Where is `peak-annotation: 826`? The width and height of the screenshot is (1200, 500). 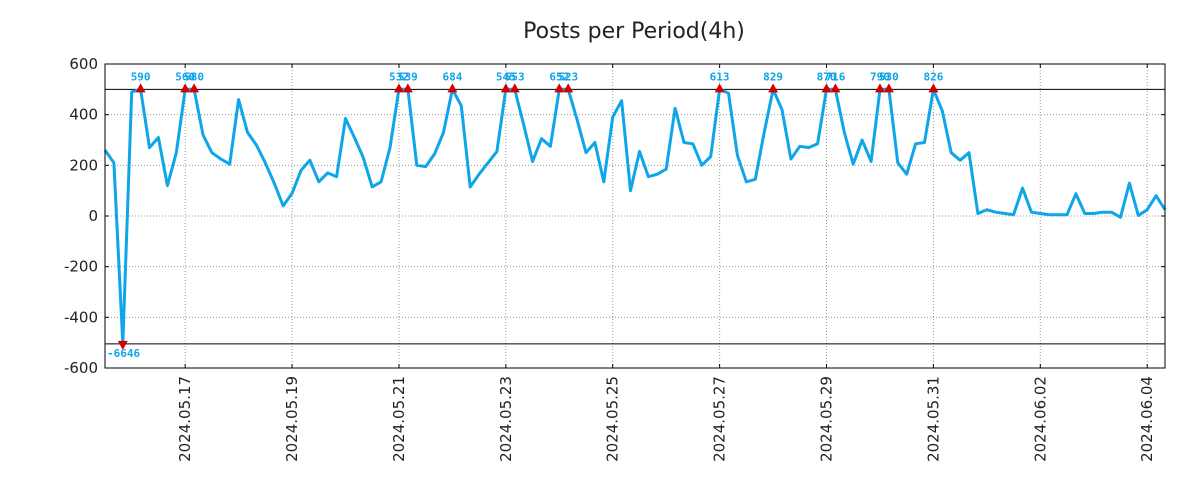
peak-annotation: 826 is located at coordinates (933, 76).